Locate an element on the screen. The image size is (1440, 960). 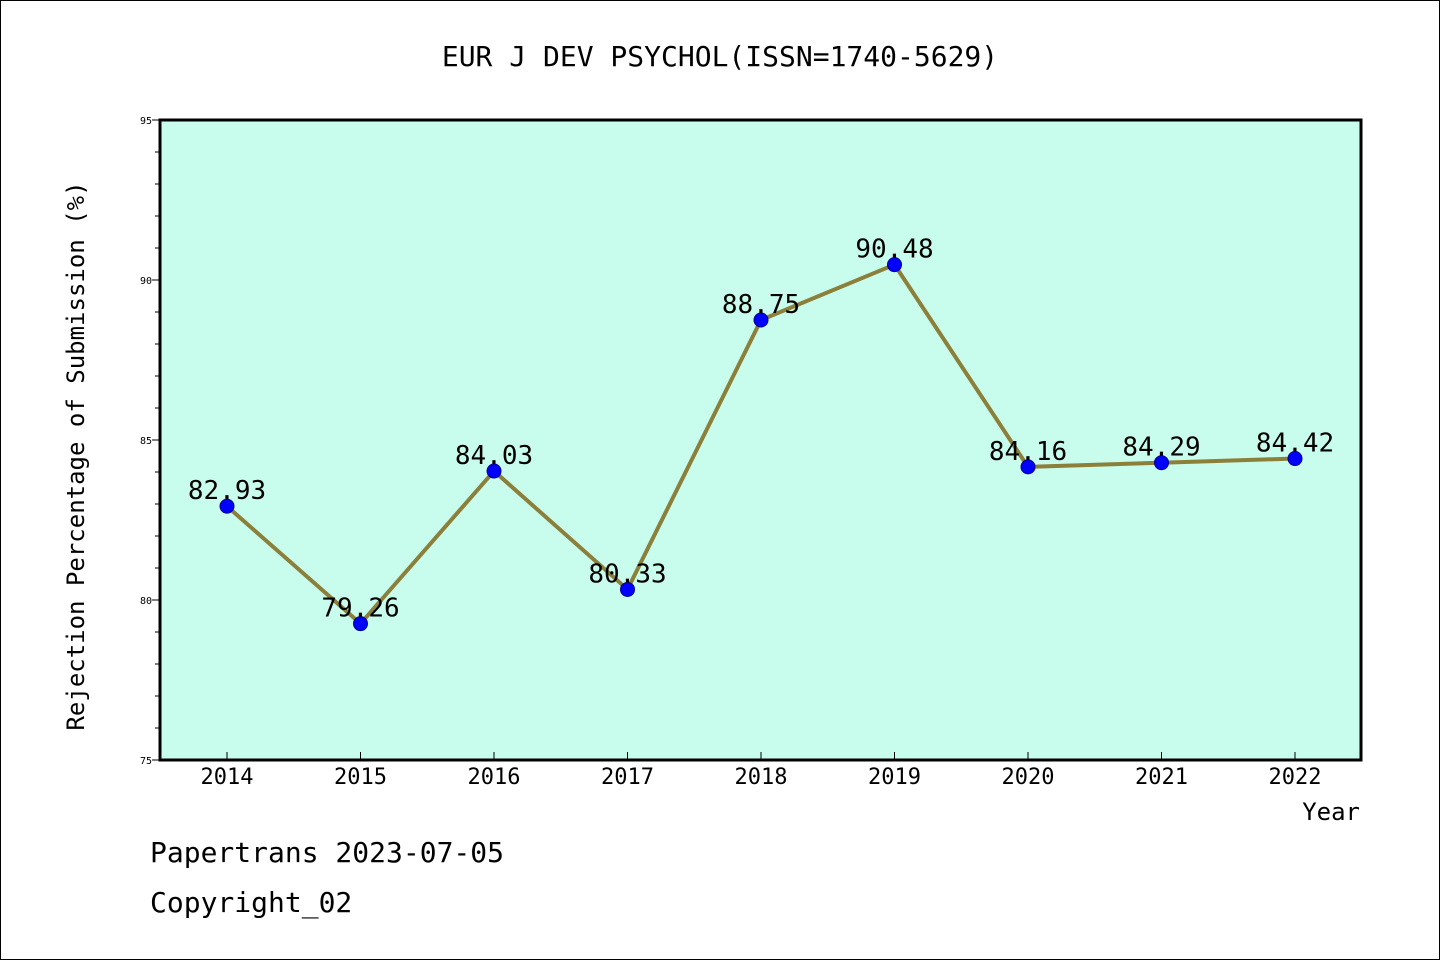
x-tick-label: 2016 is located at coordinates (494, 777).